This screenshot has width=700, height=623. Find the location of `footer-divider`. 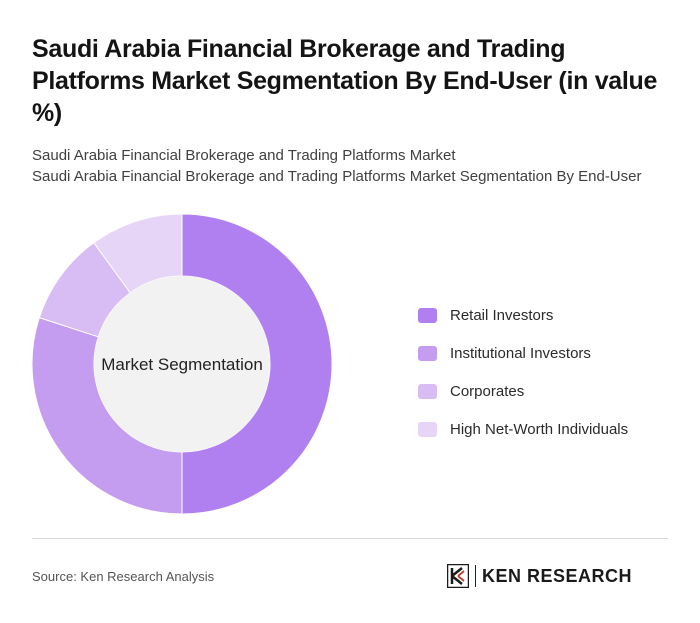

footer-divider is located at coordinates (350, 538).